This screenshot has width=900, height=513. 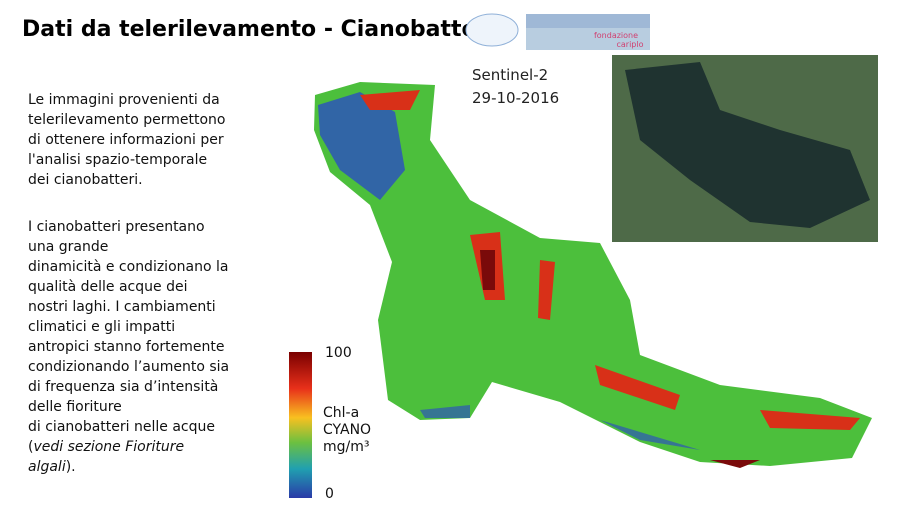 I want to click on logo-sky, so click(x=588, y=21).